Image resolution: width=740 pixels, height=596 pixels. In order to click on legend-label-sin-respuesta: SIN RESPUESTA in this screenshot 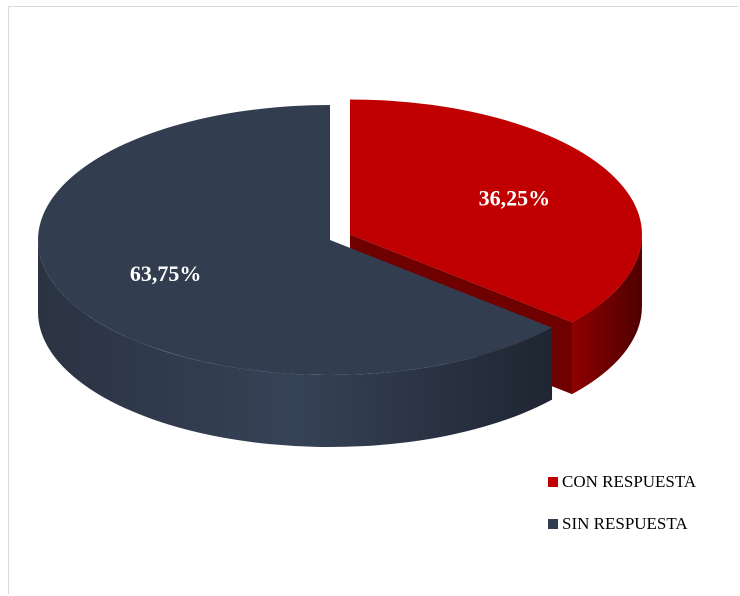, I will do `click(625, 523)`.